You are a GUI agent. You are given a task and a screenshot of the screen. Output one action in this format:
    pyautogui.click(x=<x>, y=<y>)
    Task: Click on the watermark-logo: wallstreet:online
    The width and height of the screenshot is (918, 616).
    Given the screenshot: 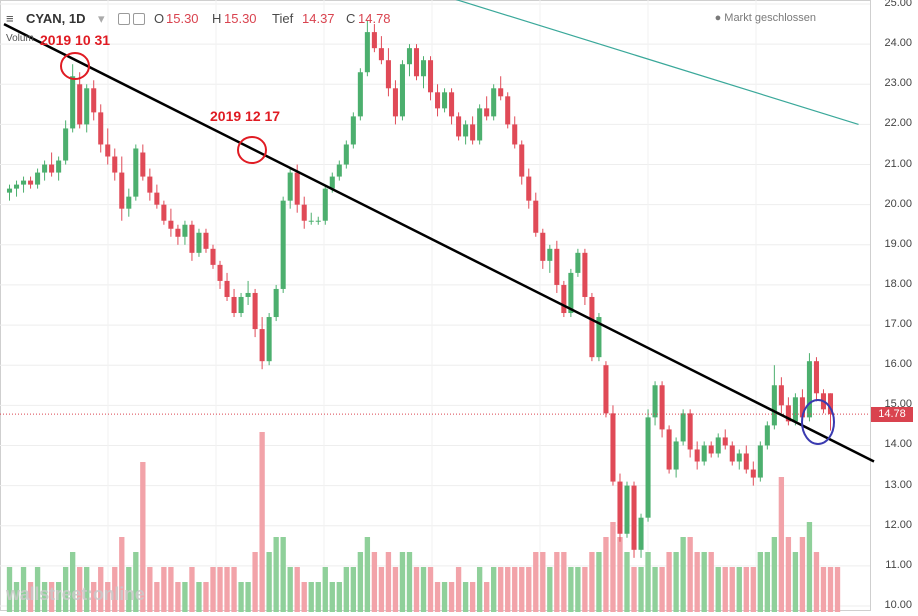 What is the action you would take?
    pyautogui.click(x=75, y=594)
    